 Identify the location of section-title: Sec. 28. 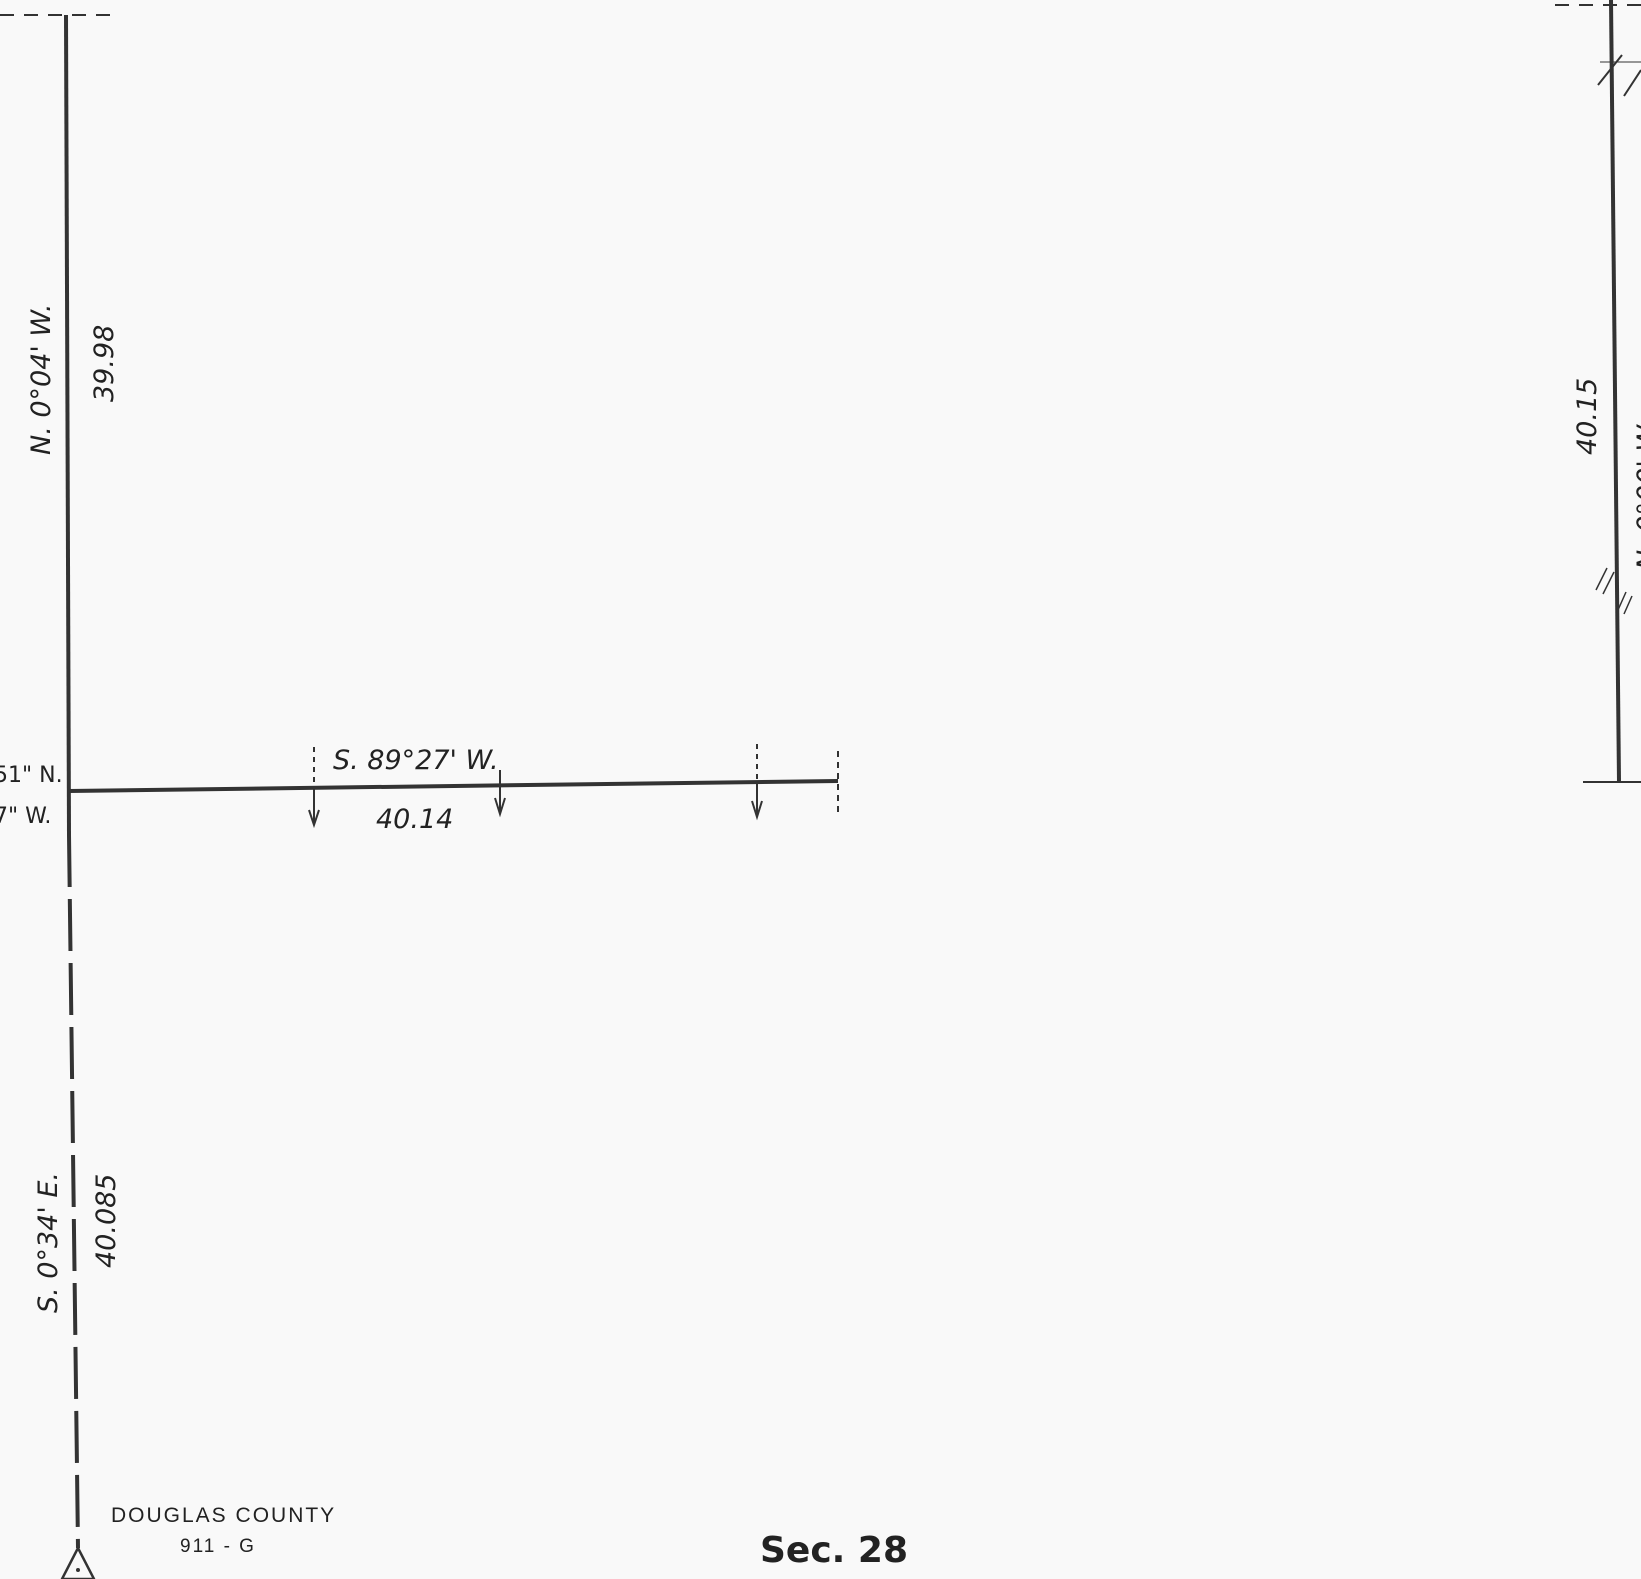
(834, 1550).